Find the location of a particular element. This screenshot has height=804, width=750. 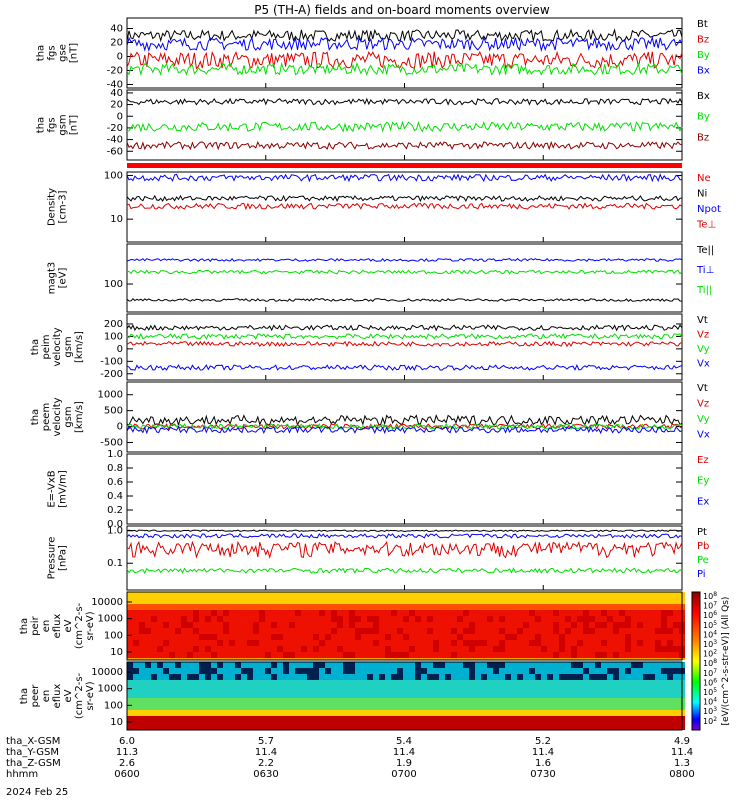

series-line-Vx is located at coordinates (404, 367).